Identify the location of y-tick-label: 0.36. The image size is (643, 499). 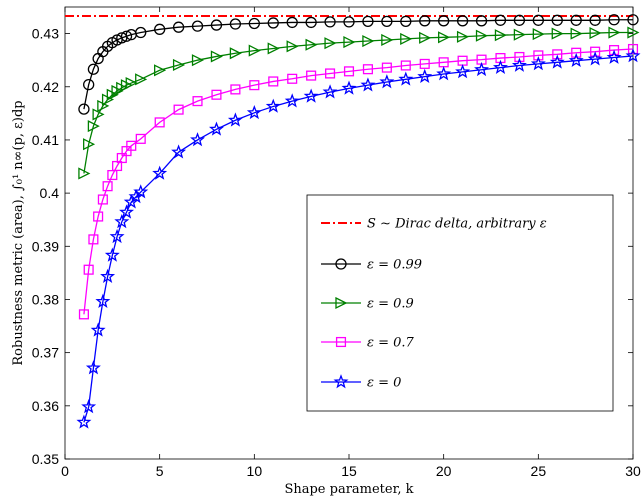
(45, 406).